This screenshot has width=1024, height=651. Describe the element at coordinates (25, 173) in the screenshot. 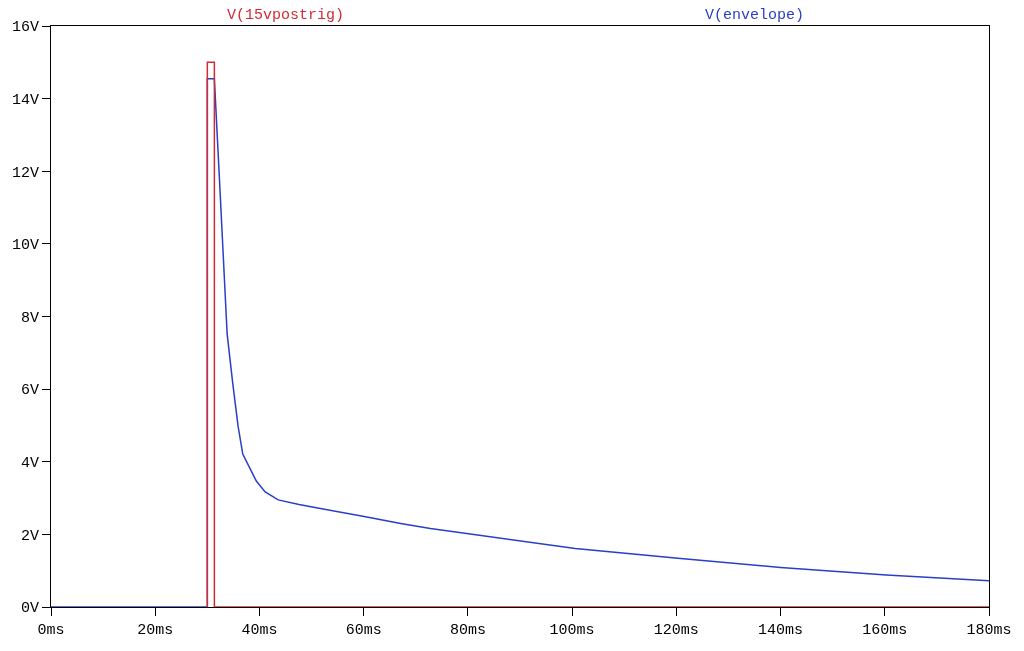

I see `y-tick-label: 12V` at that location.